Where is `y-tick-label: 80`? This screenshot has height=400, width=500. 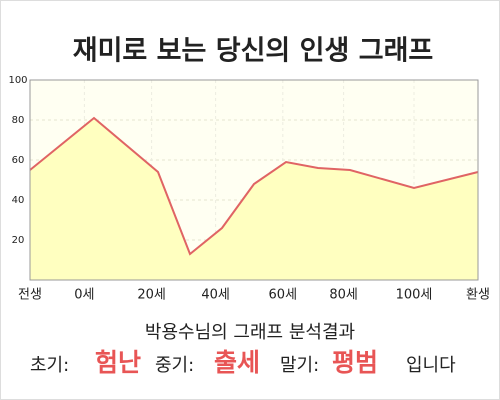 y-tick-label: 80 is located at coordinates (18, 120).